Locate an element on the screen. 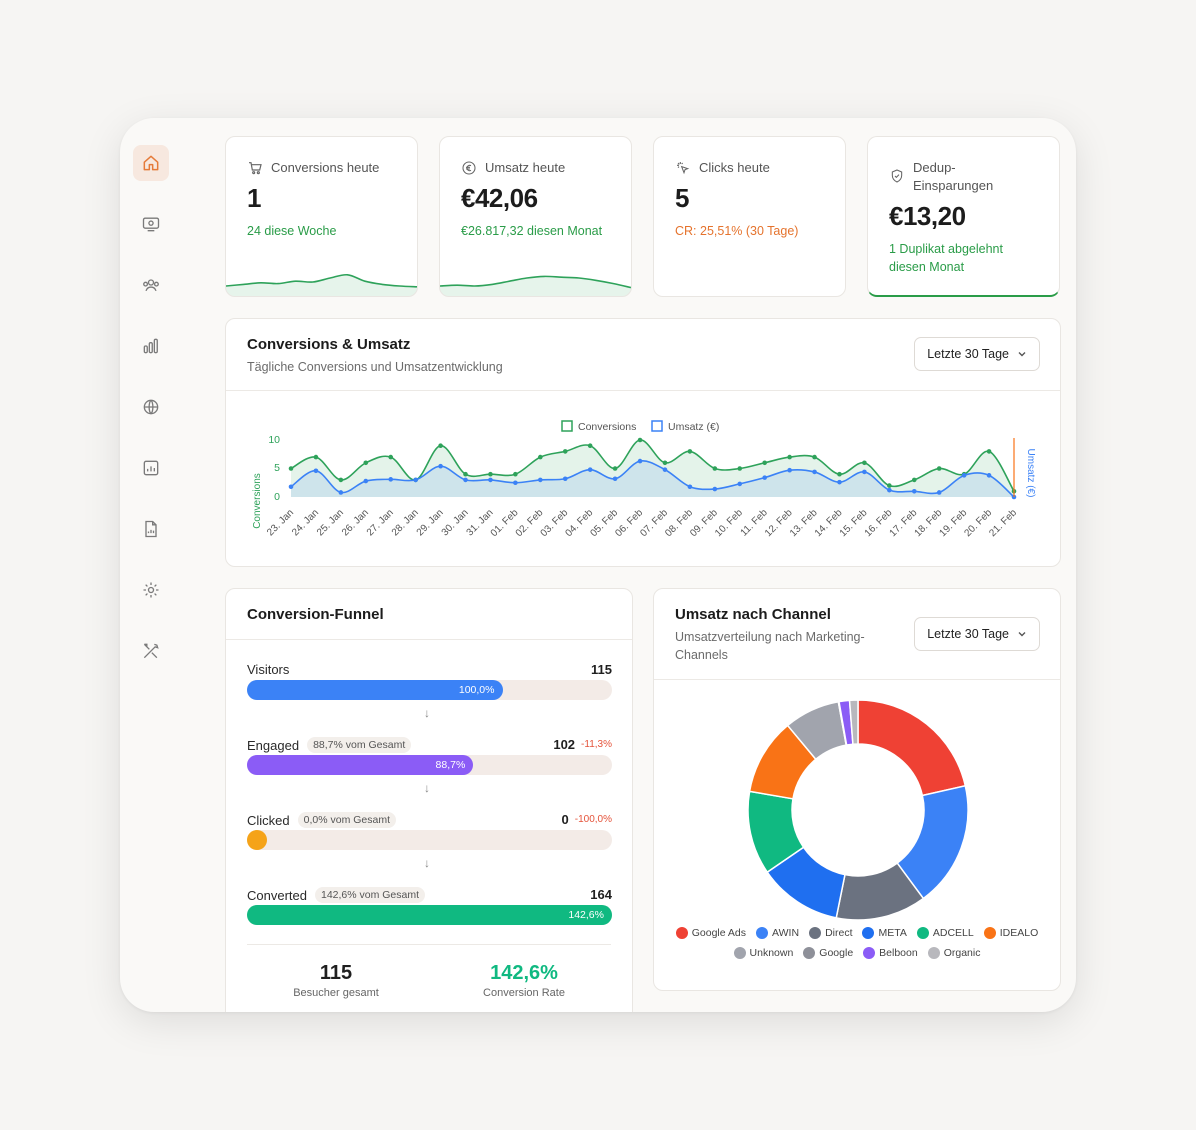  legend-item-adcell: ADCELL is located at coordinates (945, 933).